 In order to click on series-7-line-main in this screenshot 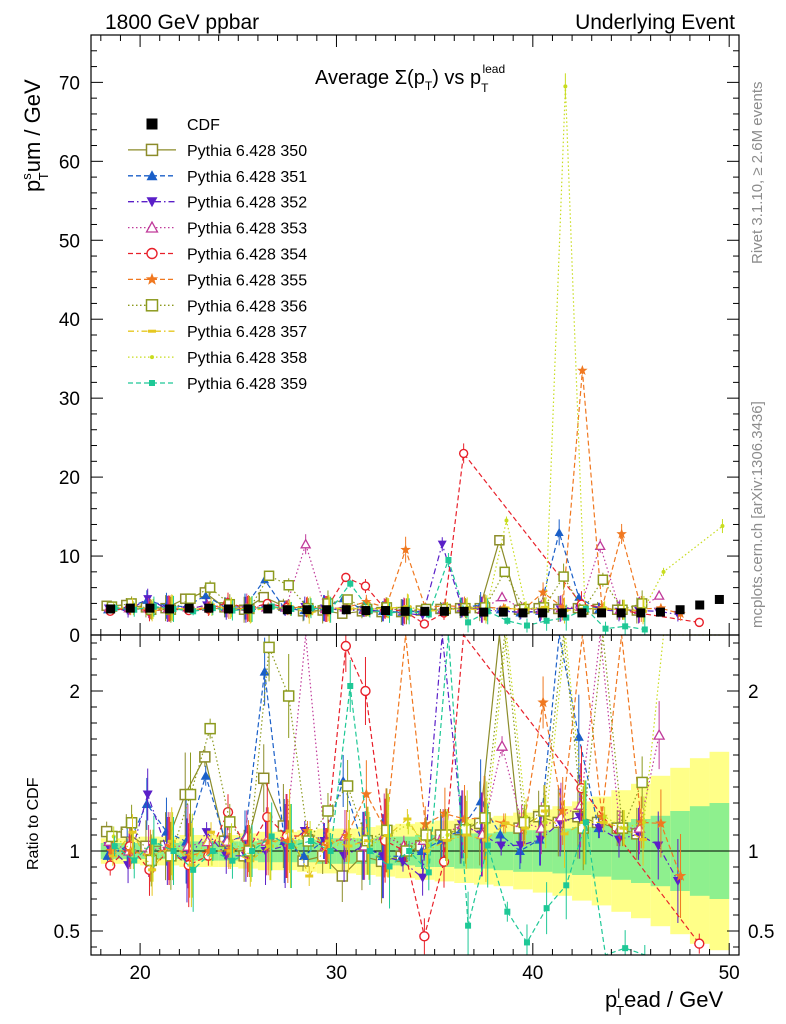, I will do `click(377, 591)`.